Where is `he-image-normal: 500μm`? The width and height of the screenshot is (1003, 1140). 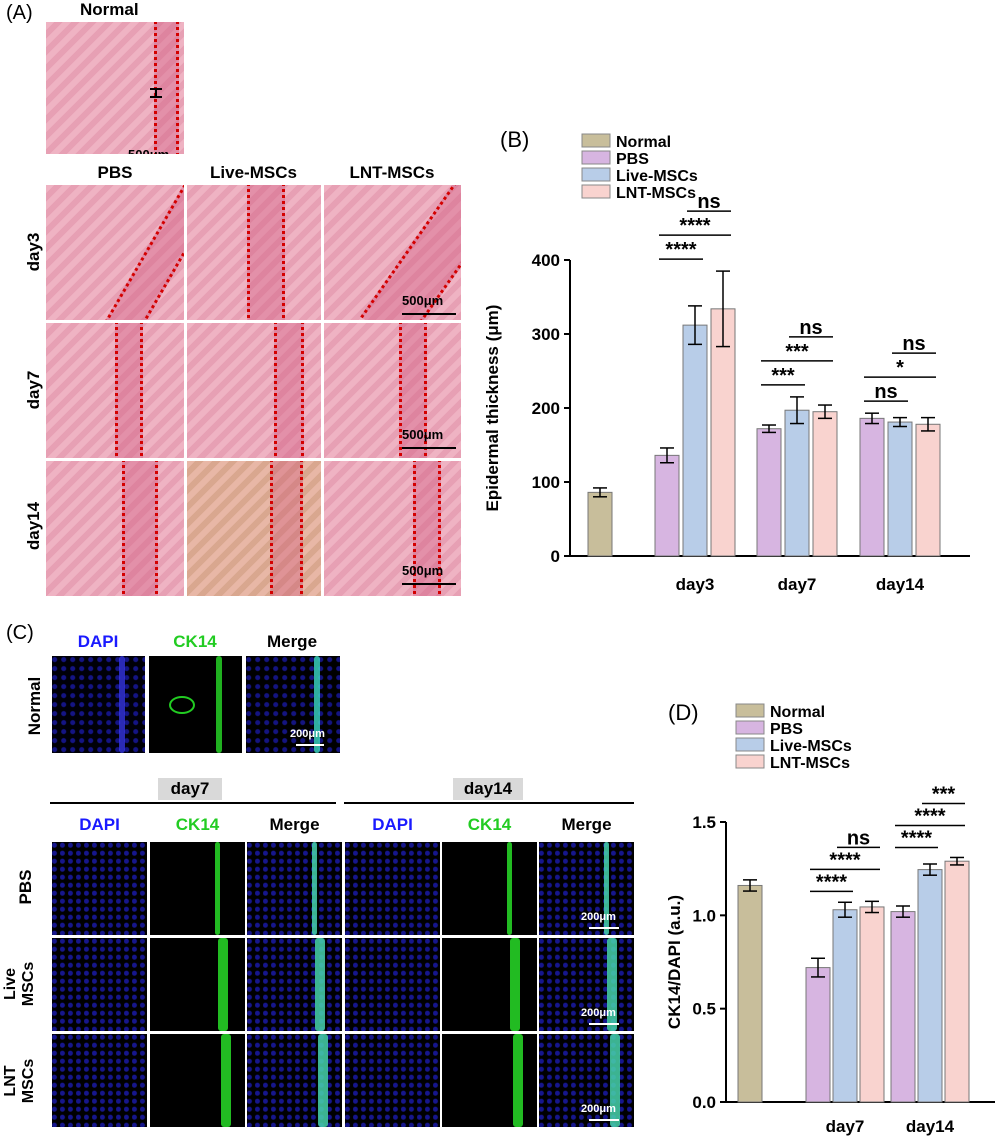
he-image-normal: 500μm is located at coordinates (115, 88).